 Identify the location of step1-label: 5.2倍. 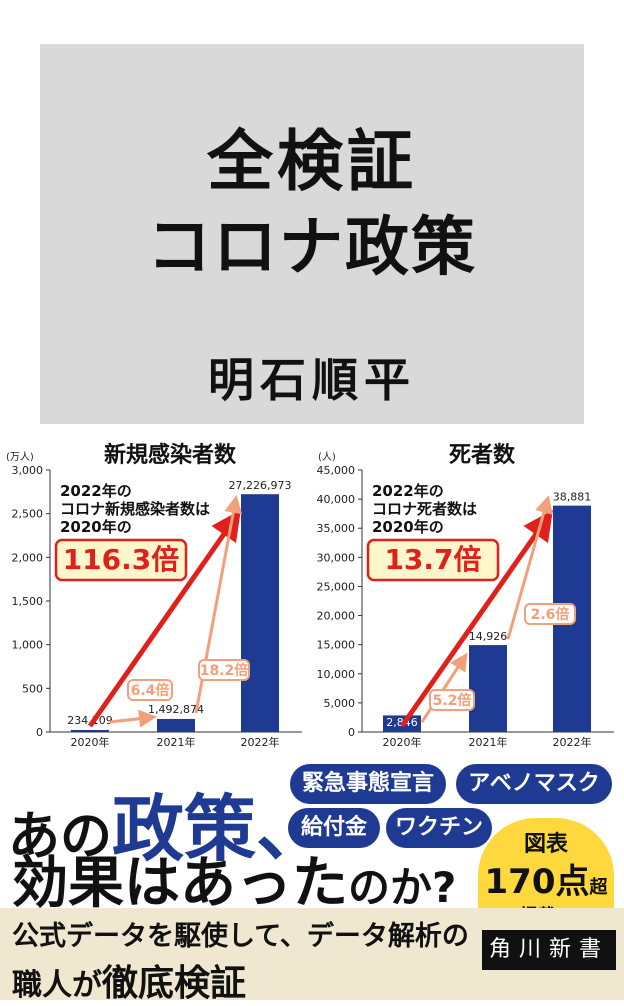
(452, 700).